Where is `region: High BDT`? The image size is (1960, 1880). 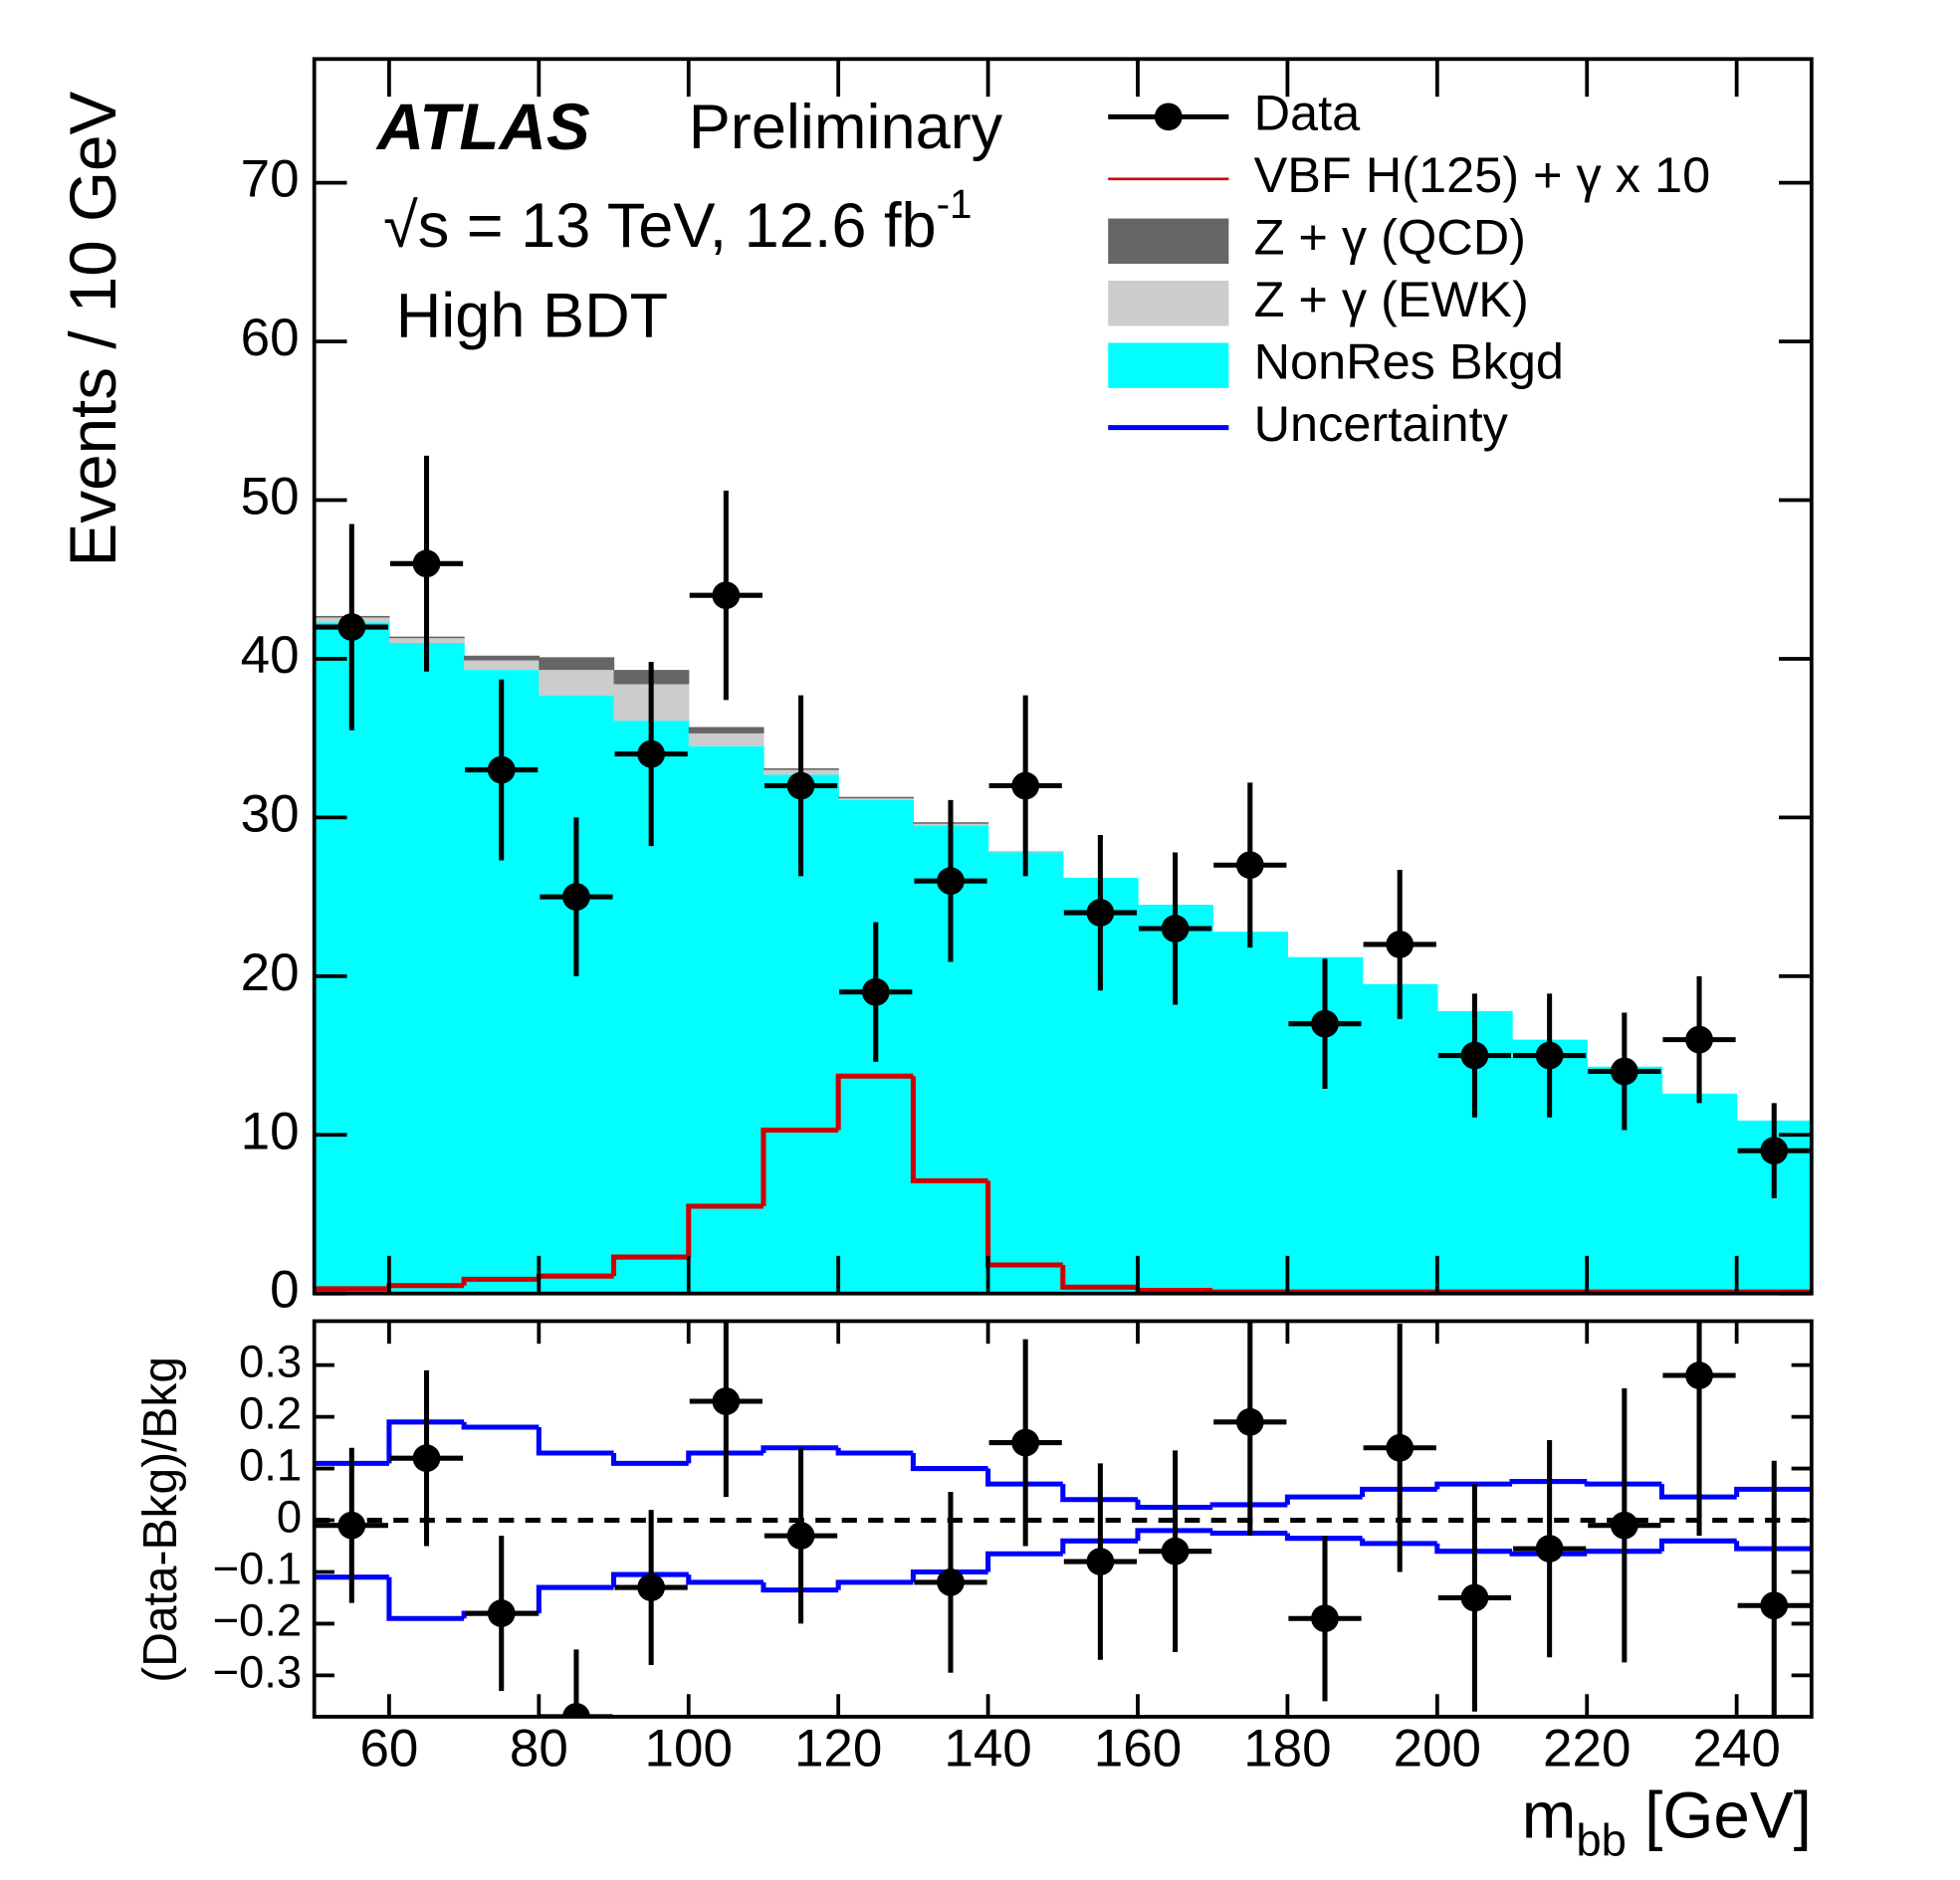
region: High BDT is located at coordinates (532, 315).